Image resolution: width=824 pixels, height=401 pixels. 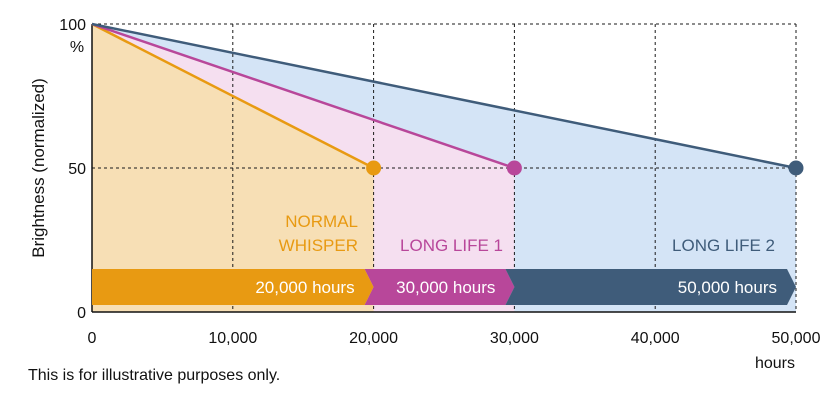 What do you see at coordinates (318, 233) in the screenshot?
I see `series-label-1: NORMAL WHISPER` at bounding box center [318, 233].